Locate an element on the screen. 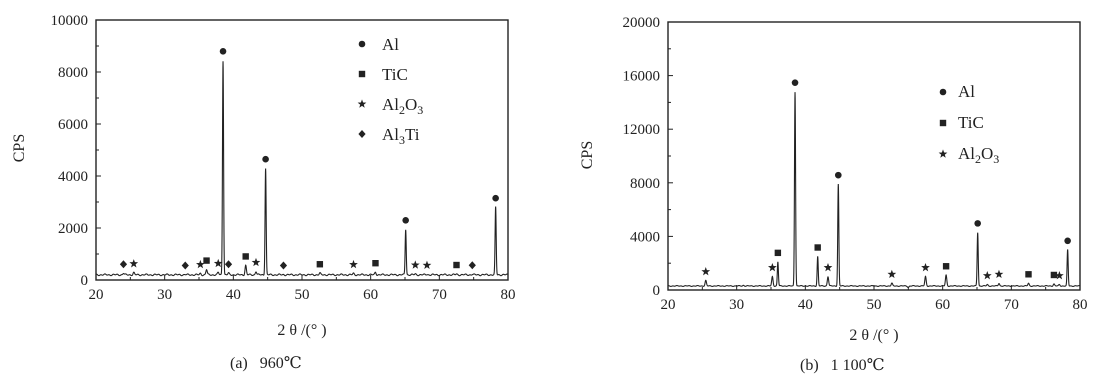  legend-b-marker-circle is located at coordinates (943, 92).